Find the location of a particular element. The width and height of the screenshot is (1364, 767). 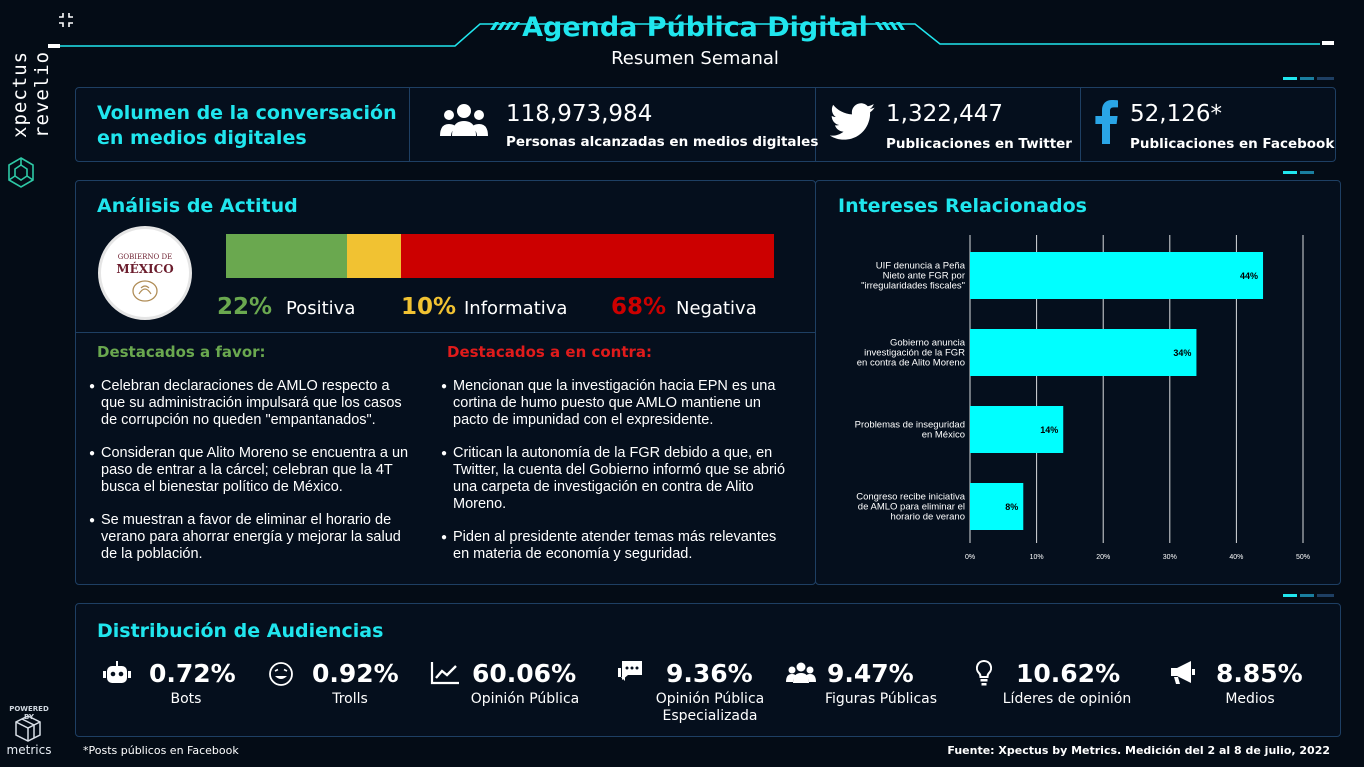

page-subtitle: Resumen Semanal is located at coordinates (695, 58).